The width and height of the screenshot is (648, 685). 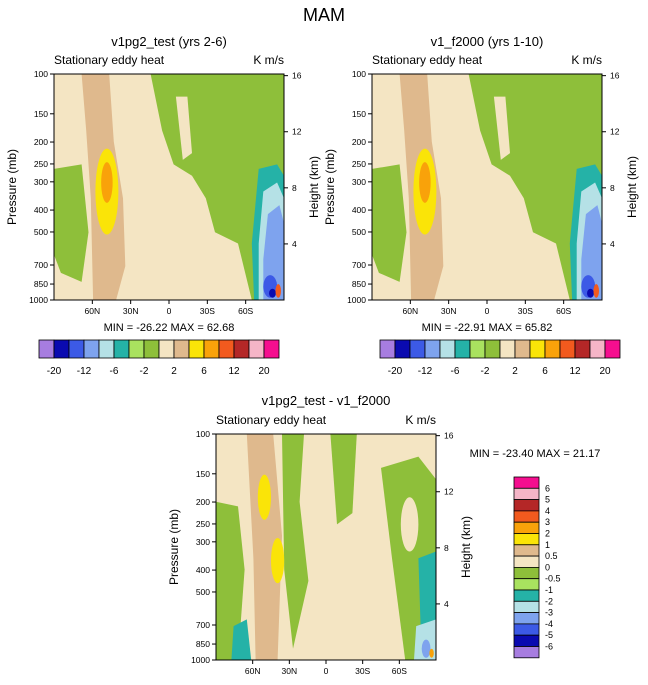 What do you see at coordinates (537, 567) in the screenshot?
I see `colorbar-difference: 6 543 210.50 -0.5-1-2 -3-4-5 -6` at bounding box center [537, 567].